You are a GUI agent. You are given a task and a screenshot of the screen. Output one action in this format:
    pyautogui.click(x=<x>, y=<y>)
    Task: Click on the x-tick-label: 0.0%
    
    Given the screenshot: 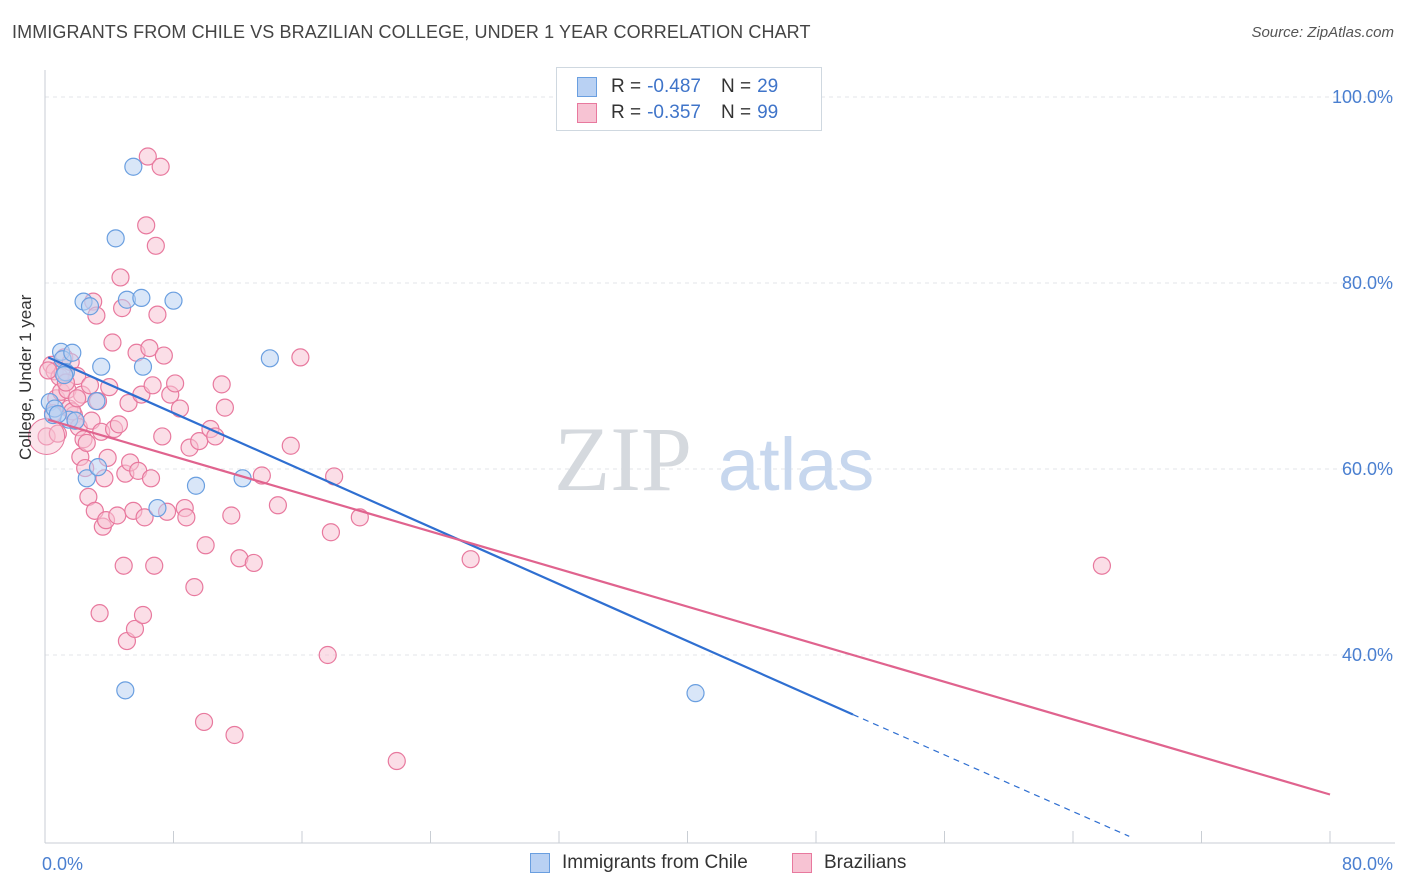 What is the action you would take?
    pyautogui.click(x=62, y=864)
    